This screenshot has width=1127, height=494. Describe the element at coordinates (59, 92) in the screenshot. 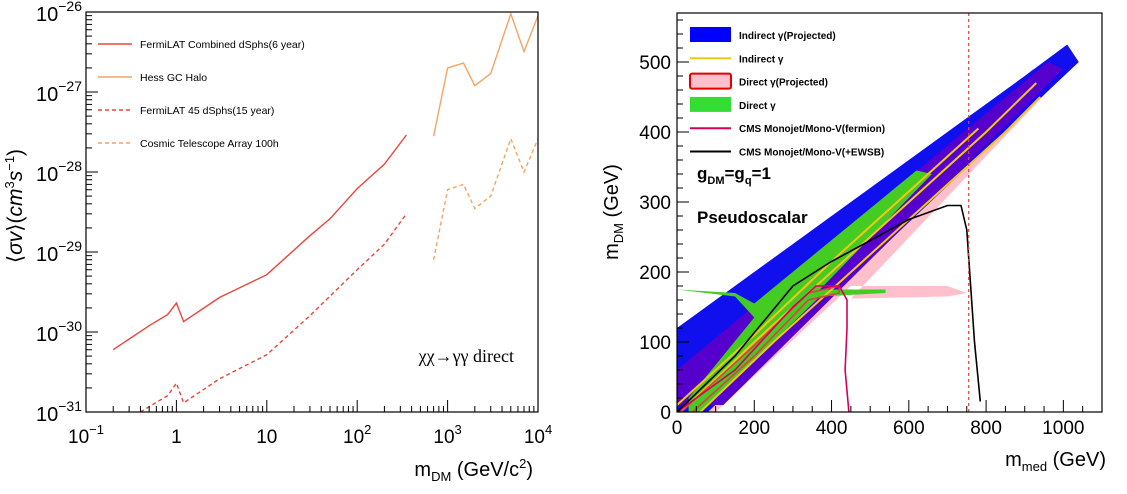

I see `left-y-tick-label-4: 10−27` at that location.